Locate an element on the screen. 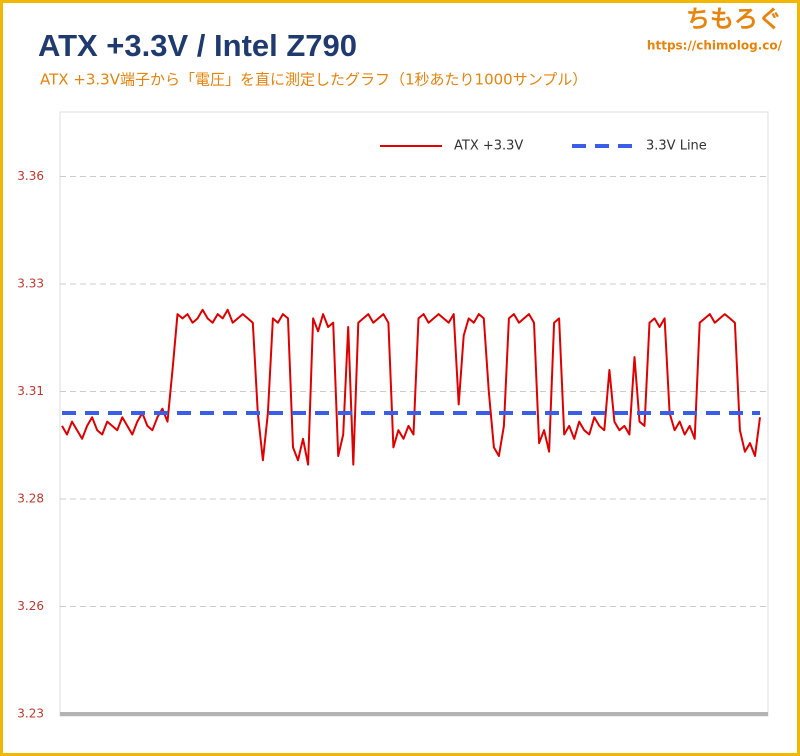  brand-url: https://chimolog.co/ is located at coordinates (715, 46).